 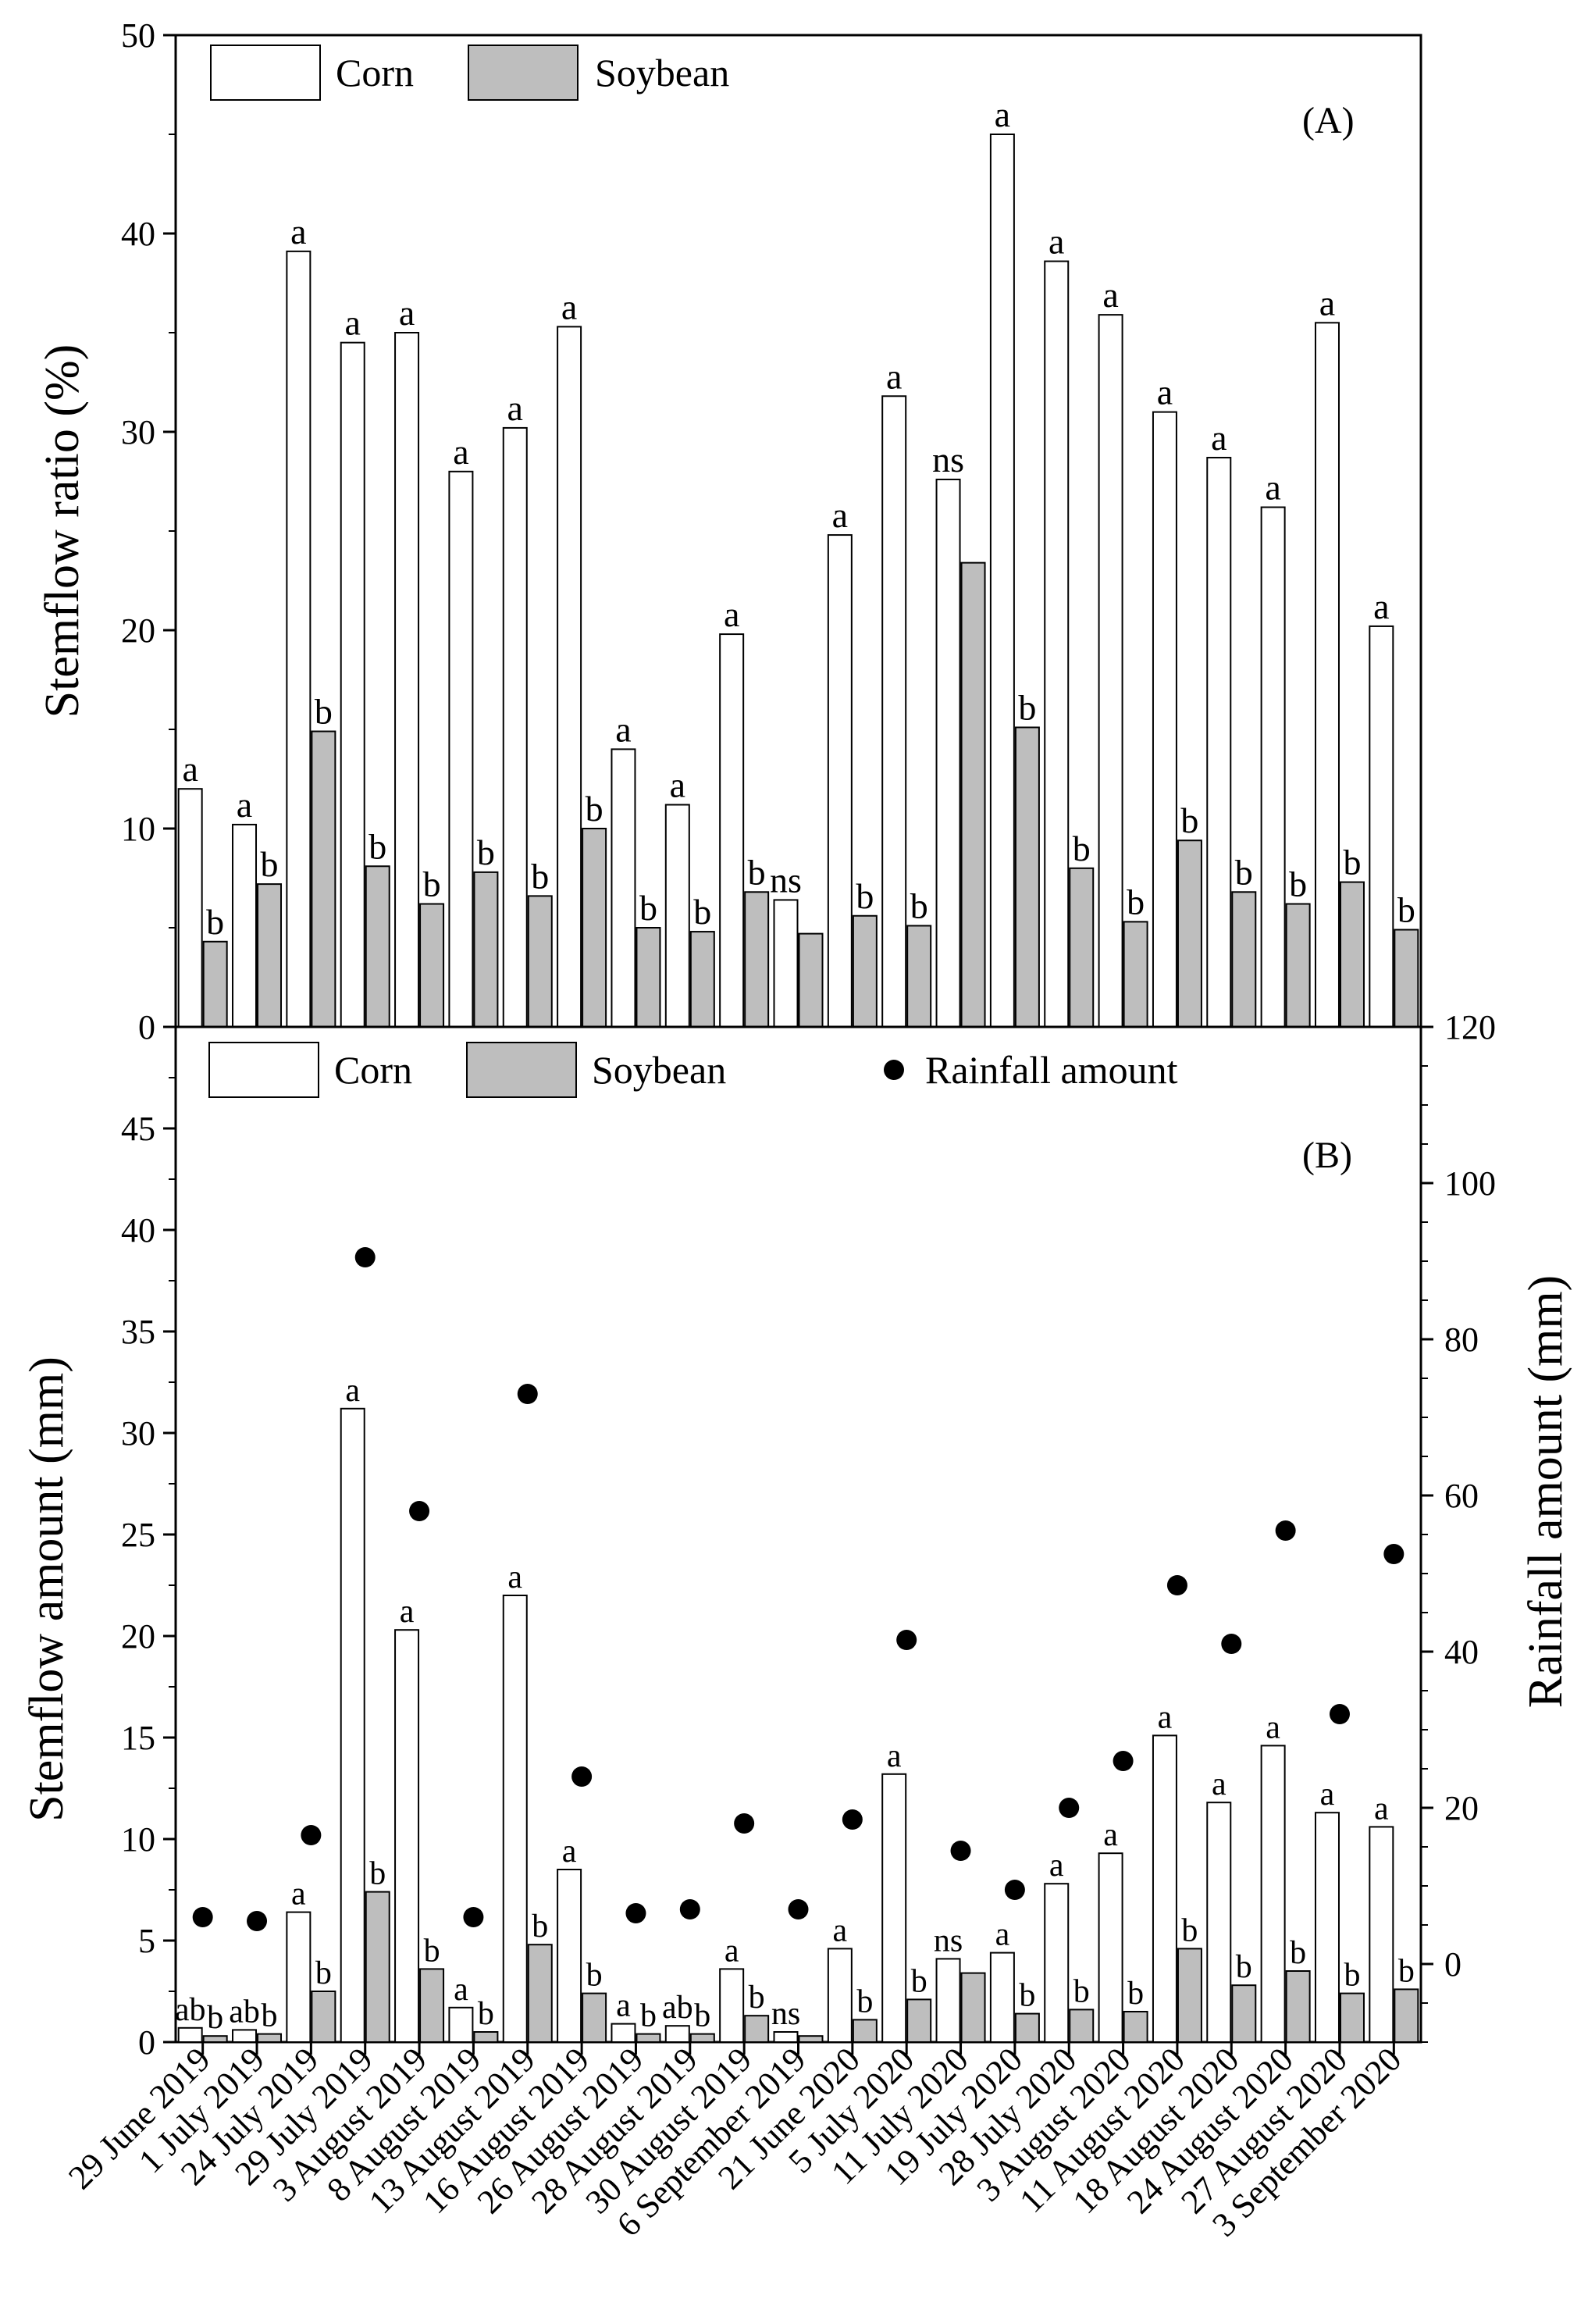 What do you see at coordinates (523, 73) in the screenshot?
I see `legend-swatch-soybean` at bounding box center [523, 73].